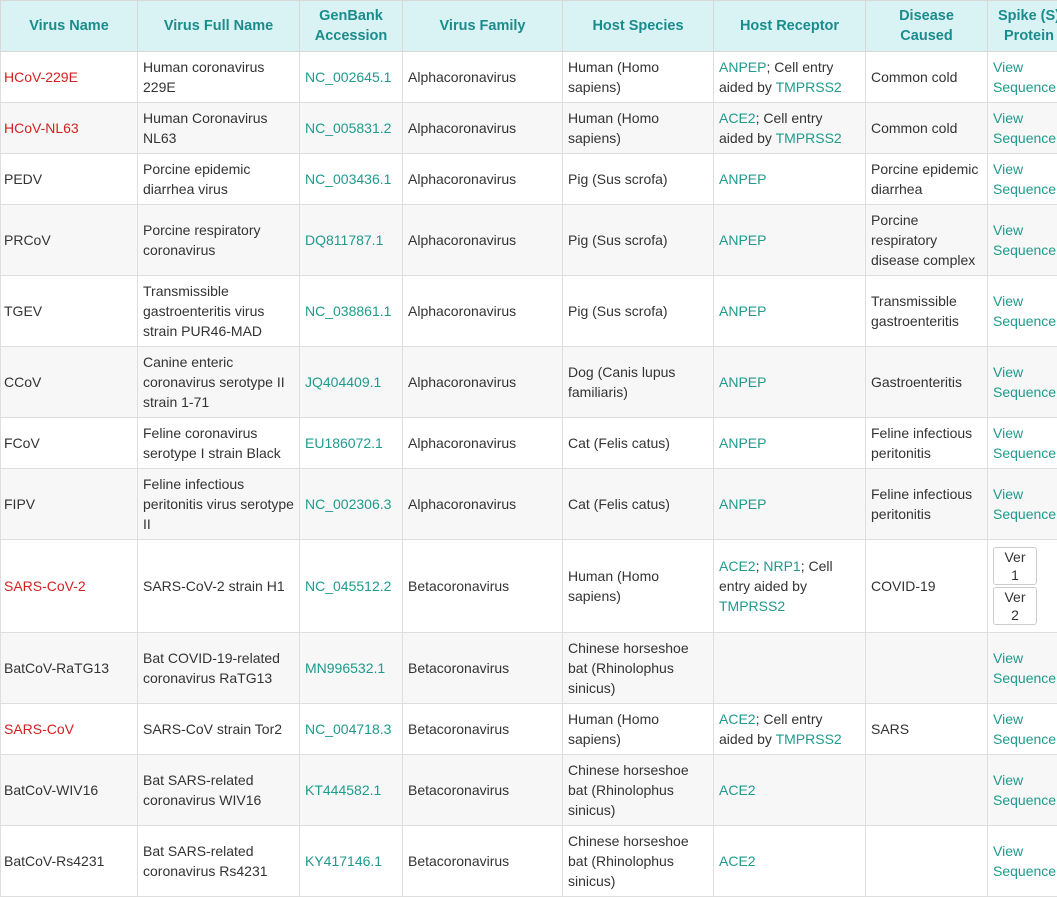 The height and width of the screenshot is (897, 1057). Describe the element at coordinates (69, 240) in the screenshot. I see `virus-name: PRCoV` at that location.